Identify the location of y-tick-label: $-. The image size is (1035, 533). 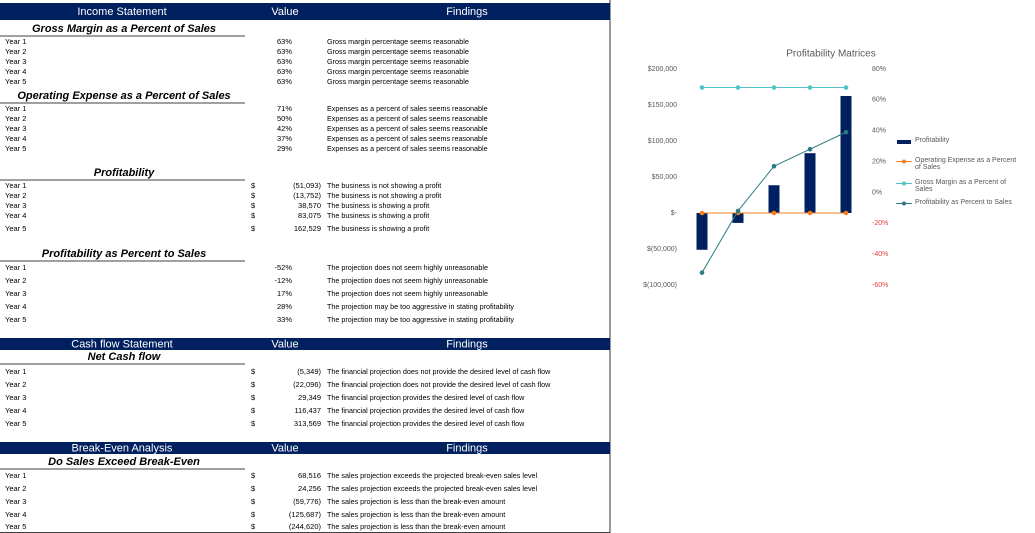
(674, 213).